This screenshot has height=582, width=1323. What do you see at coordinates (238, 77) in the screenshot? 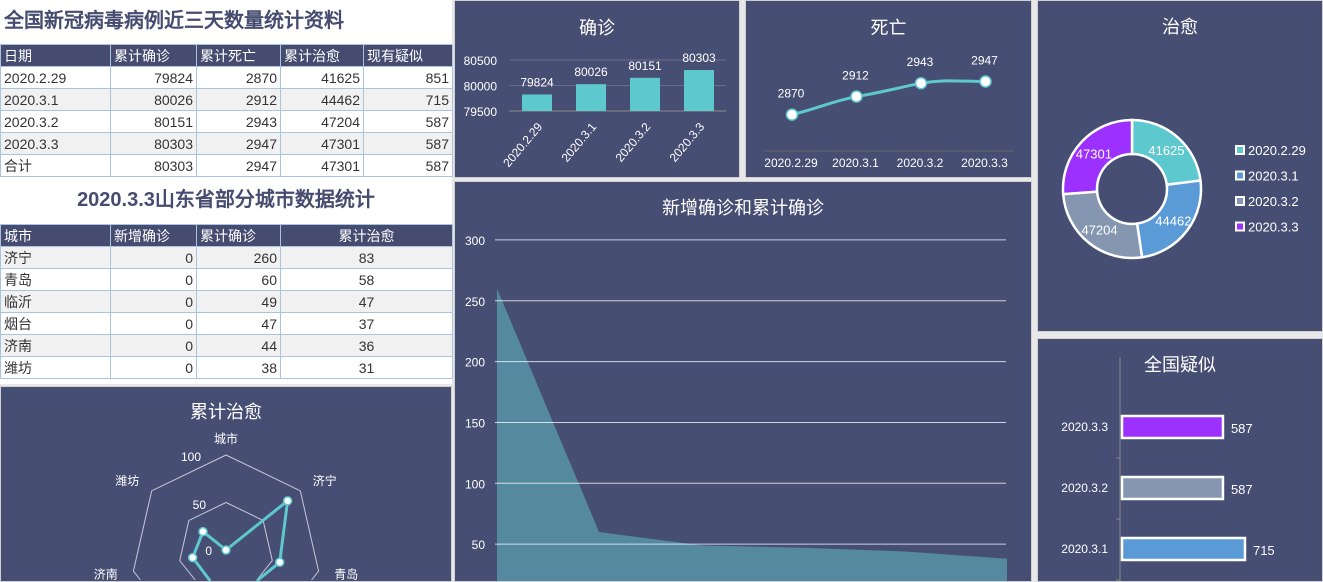
I see `table-cell: 2870` at bounding box center [238, 77].